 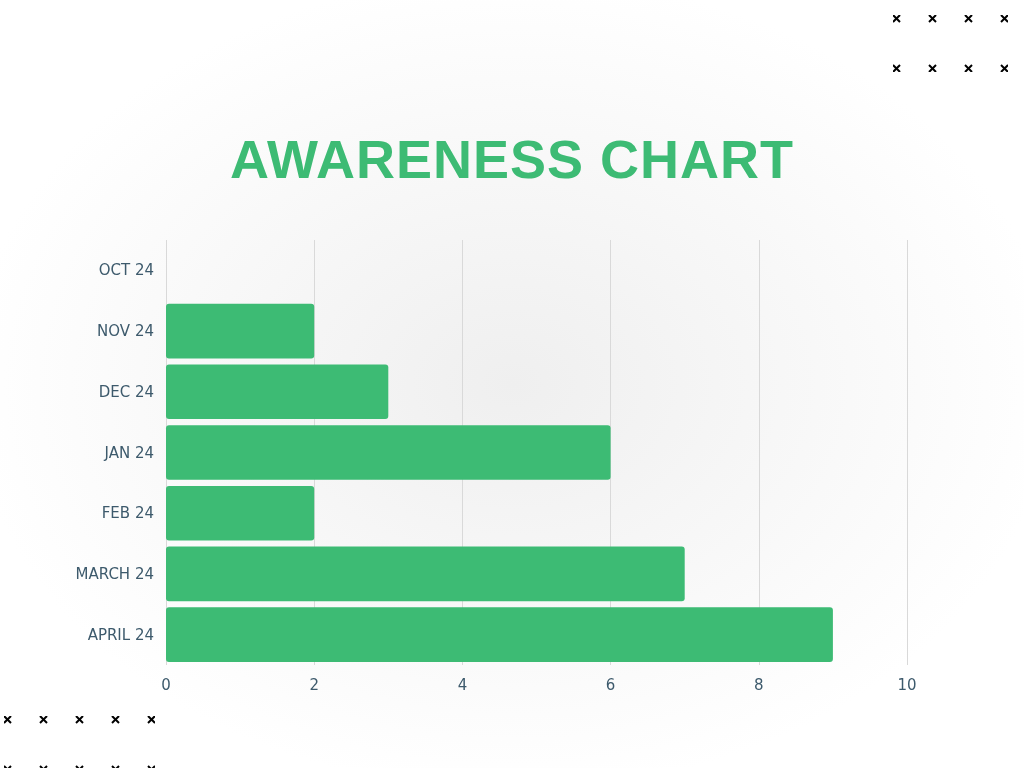 What do you see at coordinates (128, 452) in the screenshot?
I see `y-tick-label: JAN 24` at bounding box center [128, 452].